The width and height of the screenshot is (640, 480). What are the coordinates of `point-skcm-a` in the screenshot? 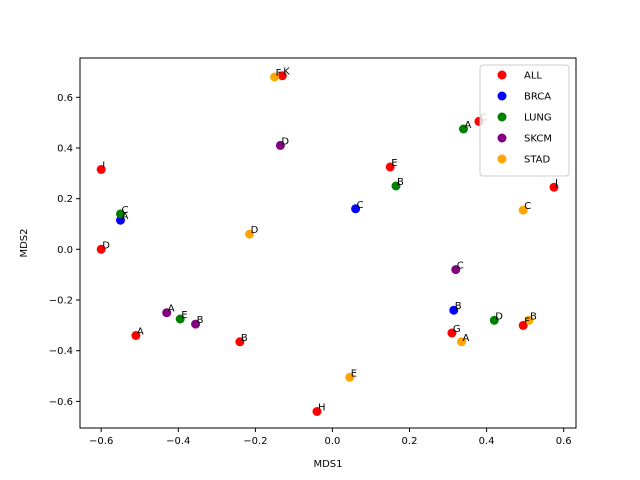 It's located at (167, 313).